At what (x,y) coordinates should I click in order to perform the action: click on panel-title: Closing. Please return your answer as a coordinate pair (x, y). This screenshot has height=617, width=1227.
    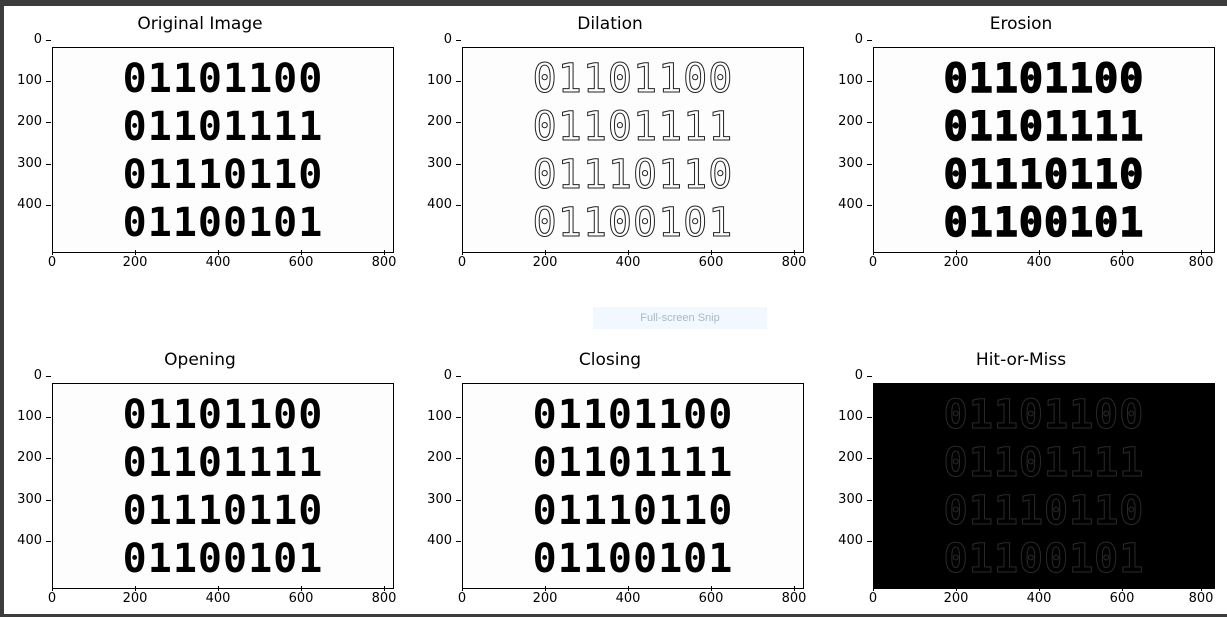
    Looking at the image, I should click on (610, 360).